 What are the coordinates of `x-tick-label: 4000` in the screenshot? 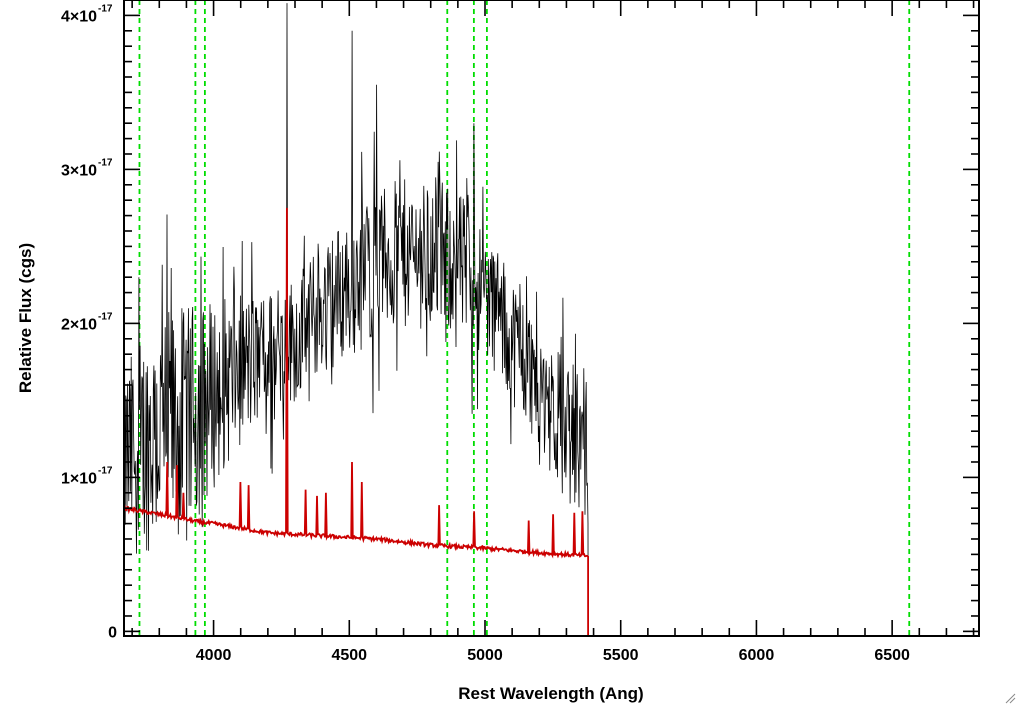 It's located at (214, 655).